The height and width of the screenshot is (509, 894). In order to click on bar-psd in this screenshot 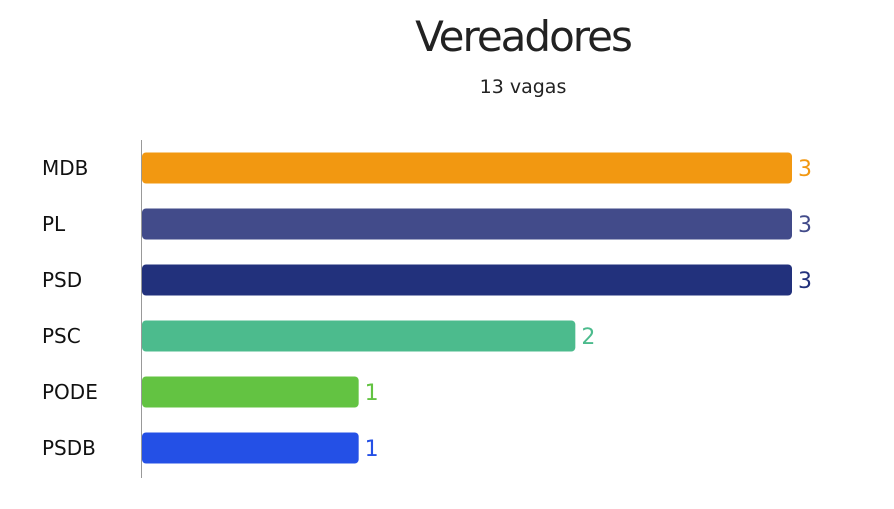, I will do `click(467, 280)`.